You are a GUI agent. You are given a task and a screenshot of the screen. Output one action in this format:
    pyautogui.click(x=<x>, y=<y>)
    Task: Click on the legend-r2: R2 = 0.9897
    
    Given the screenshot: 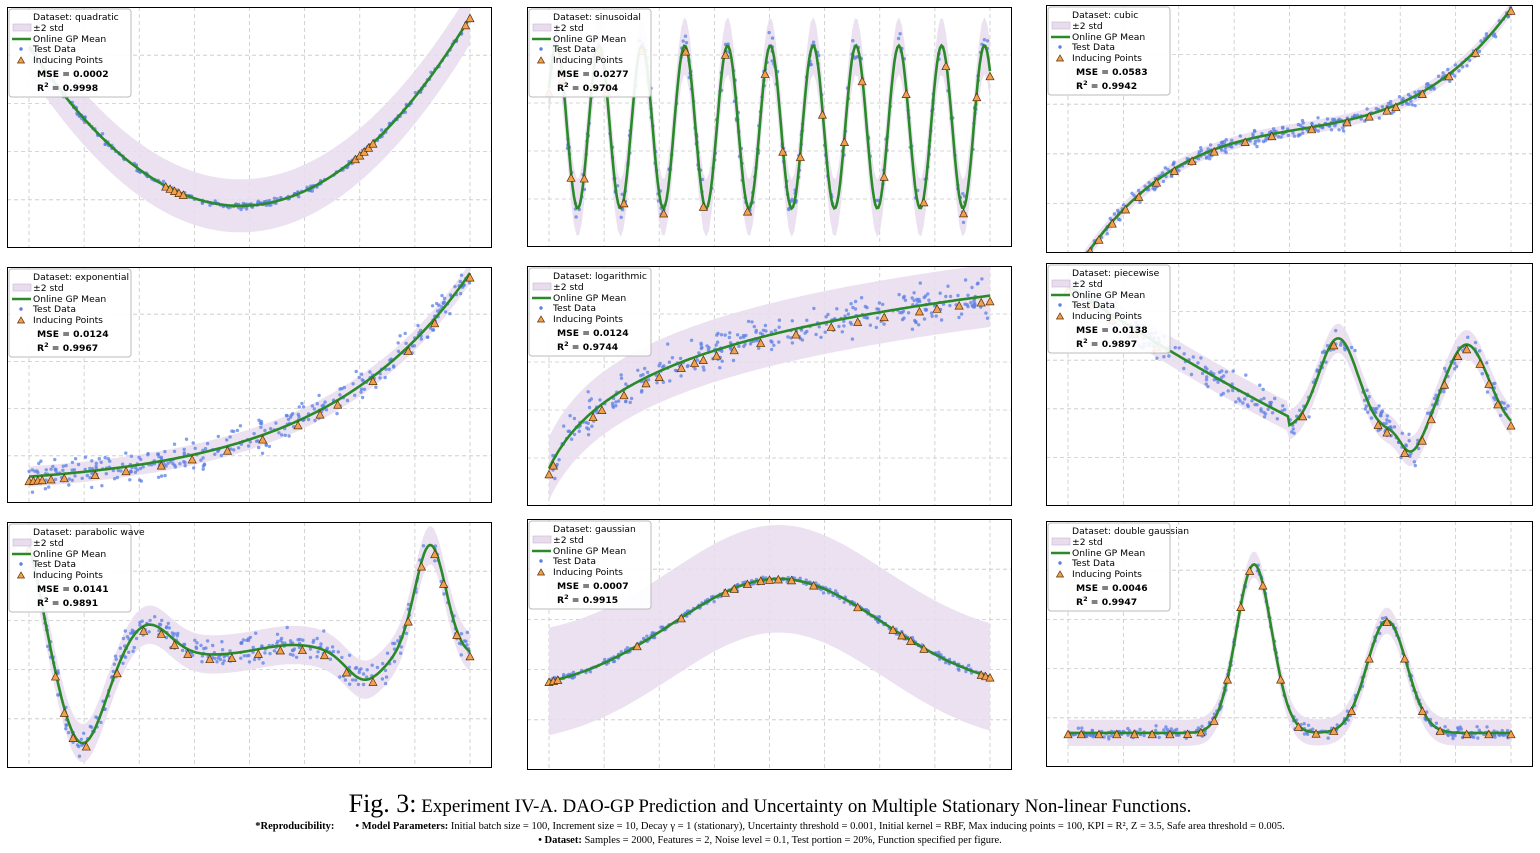 What is the action you would take?
    pyautogui.click(x=1106, y=343)
    